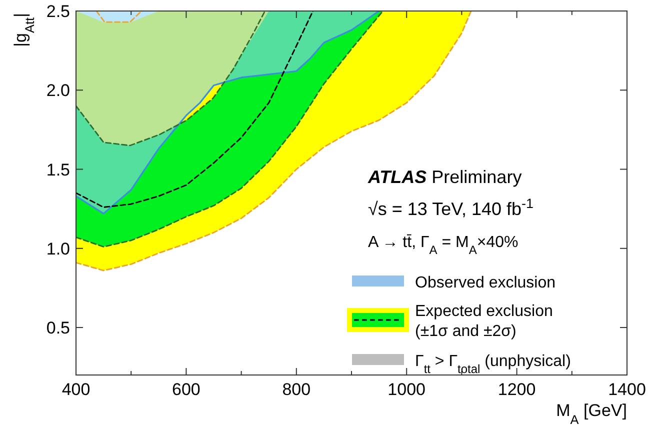 The image size is (662, 426). I want to click on annotation: √s = 13 TeV, 140 fb$^{-1}$, so click(451, 207).